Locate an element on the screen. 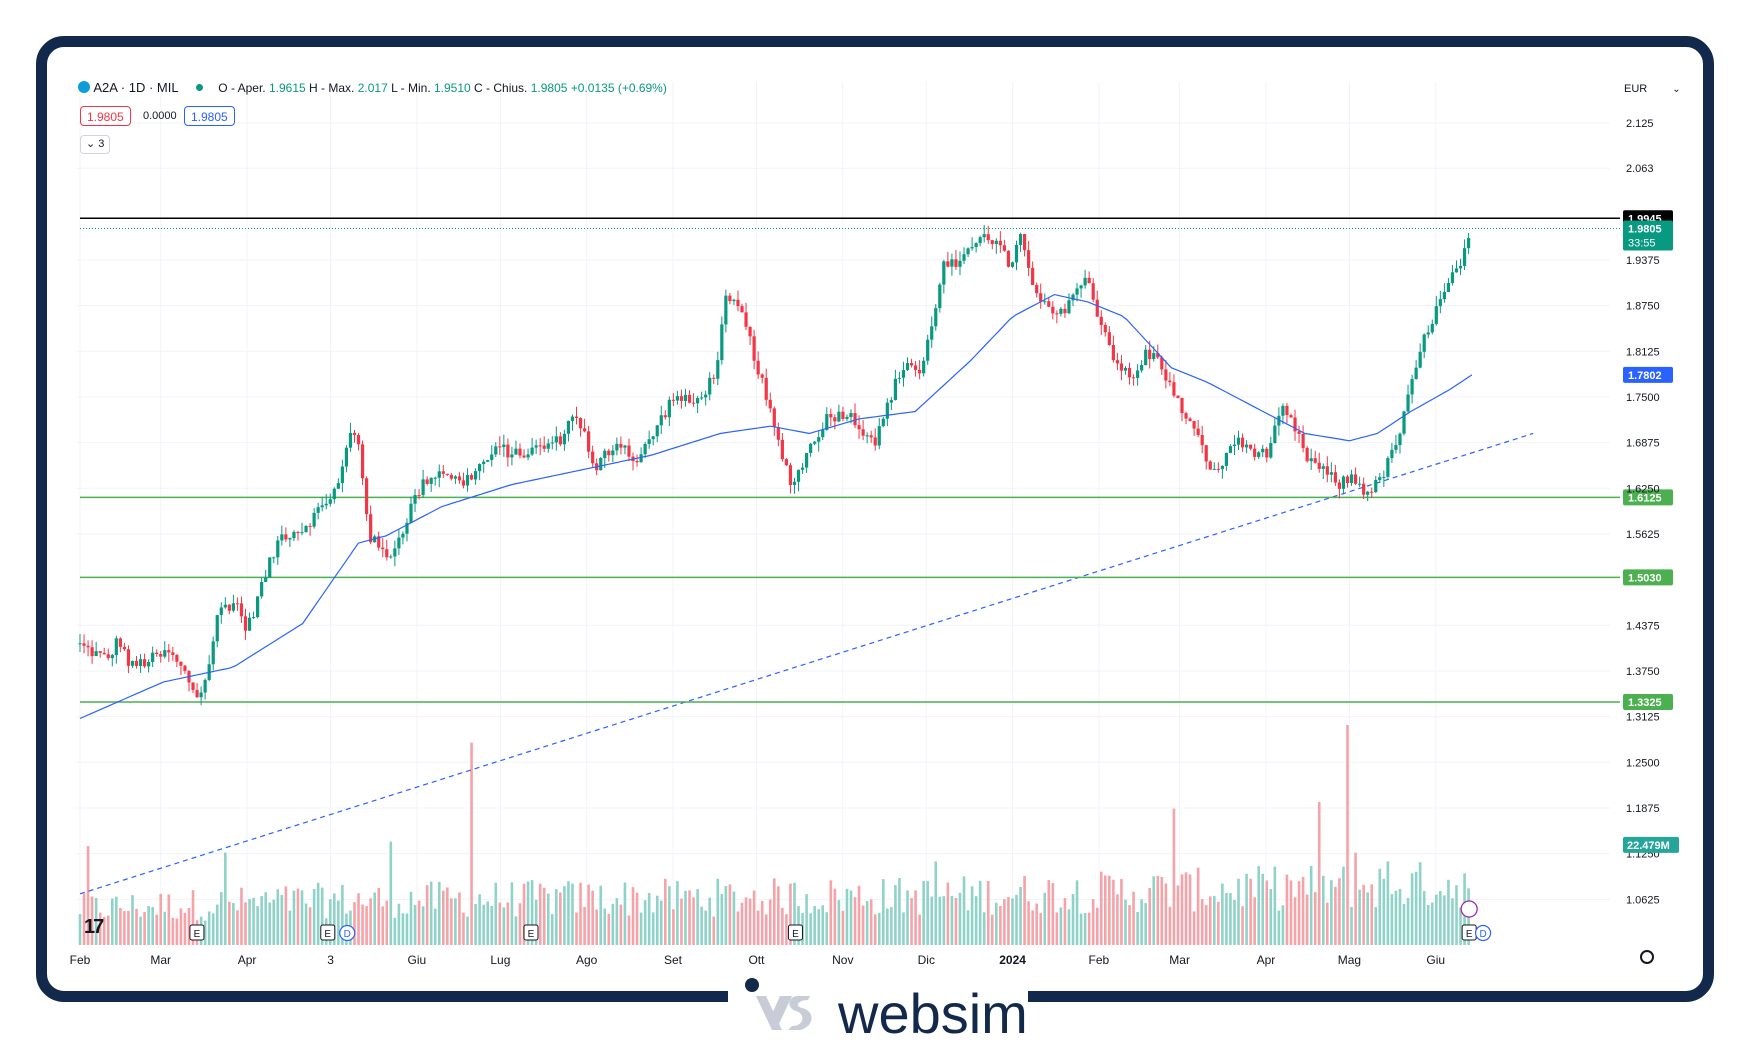 This screenshot has height=1046, width=1751. x-axis-tick-label: 2024 is located at coordinates (1012, 960).